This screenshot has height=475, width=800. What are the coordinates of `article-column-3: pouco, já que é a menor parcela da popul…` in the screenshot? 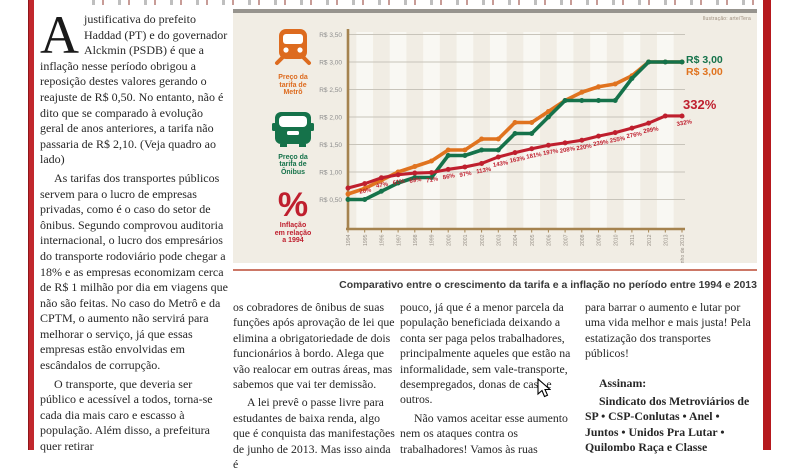 It's located at (486, 380).